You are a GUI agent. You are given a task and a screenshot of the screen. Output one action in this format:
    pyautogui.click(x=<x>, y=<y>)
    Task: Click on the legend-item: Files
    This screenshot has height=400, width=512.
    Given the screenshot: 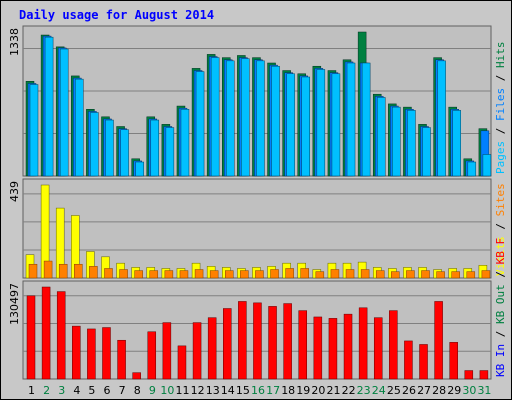 What is the action you would take?
    pyautogui.click(x=500, y=104)
    